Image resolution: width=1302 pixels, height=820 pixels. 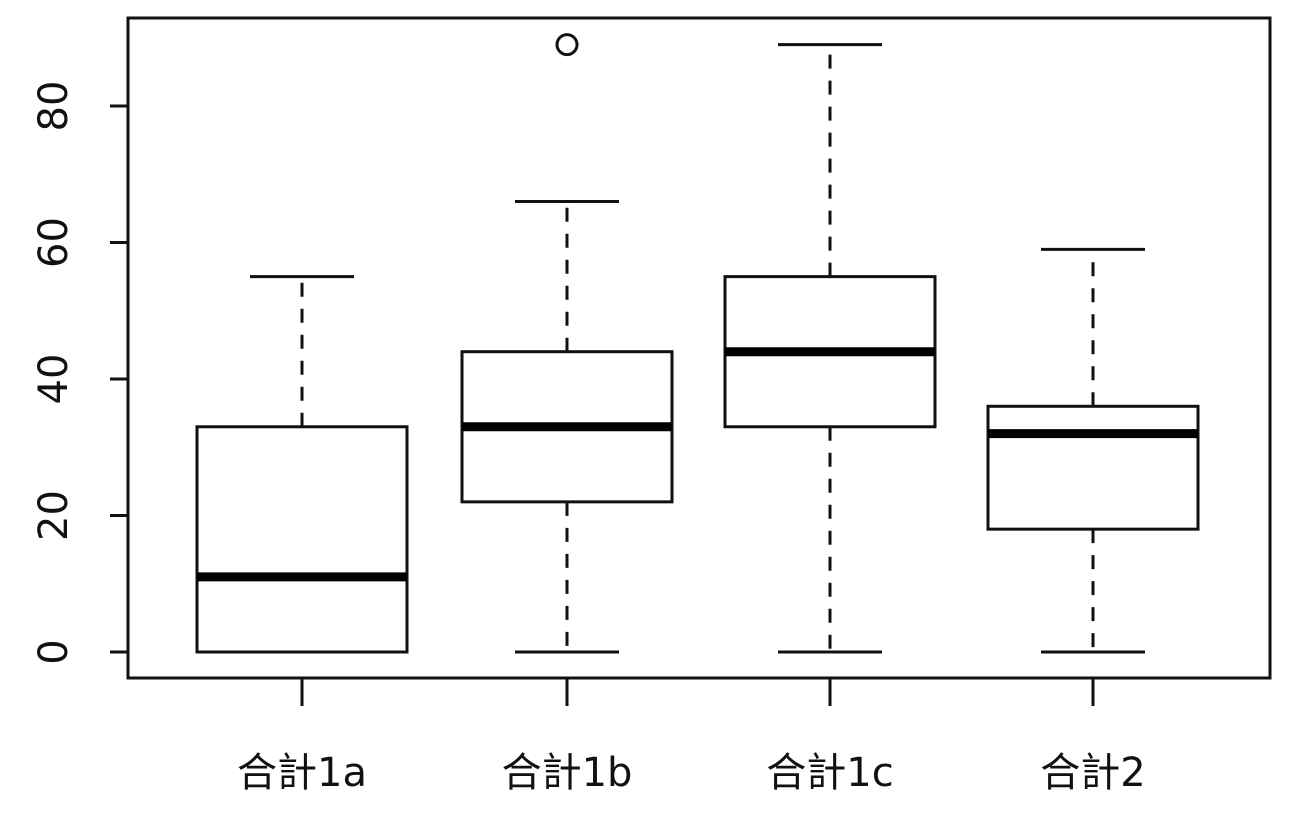 What do you see at coordinates (829, 773) in the screenshot?
I see `x-tick-label: 合計1c` at bounding box center [829, 773].